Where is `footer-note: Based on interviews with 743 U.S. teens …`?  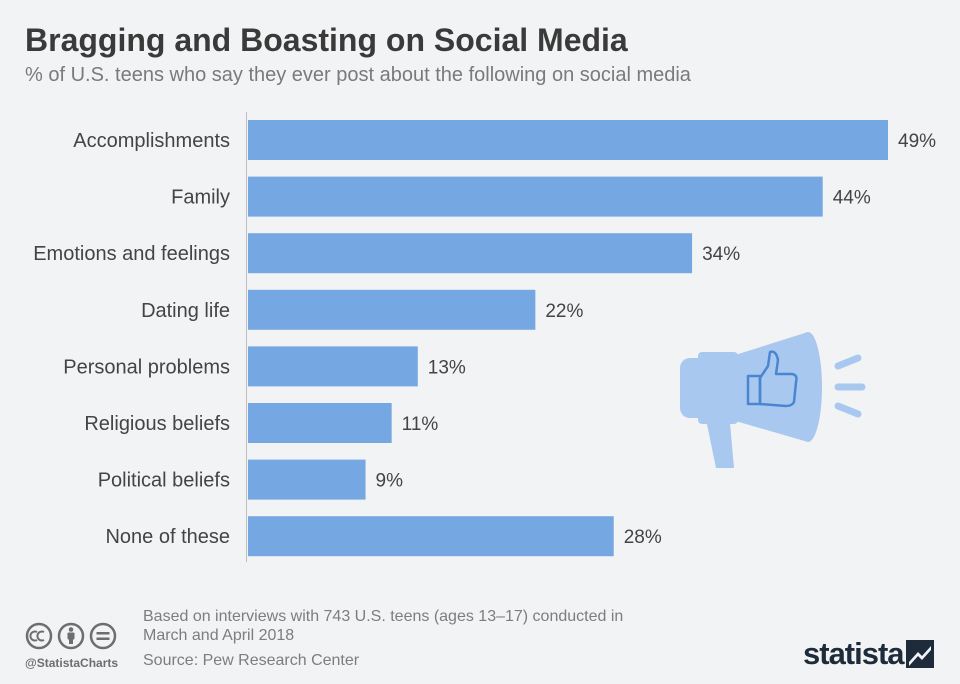 footer-note: Based on interviews with 743 U.S. teens … is located at coordinates (383, 626).